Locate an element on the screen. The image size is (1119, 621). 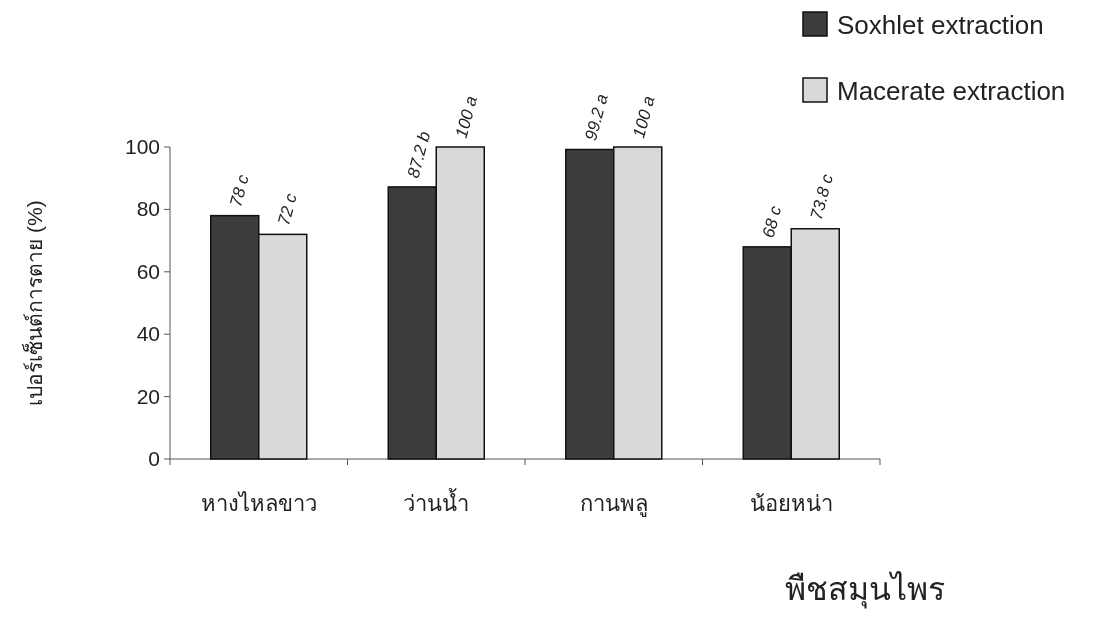
y-axis-title: เปอร์เซ็นต์การตาย (%) is located at coordinates (33, 303).